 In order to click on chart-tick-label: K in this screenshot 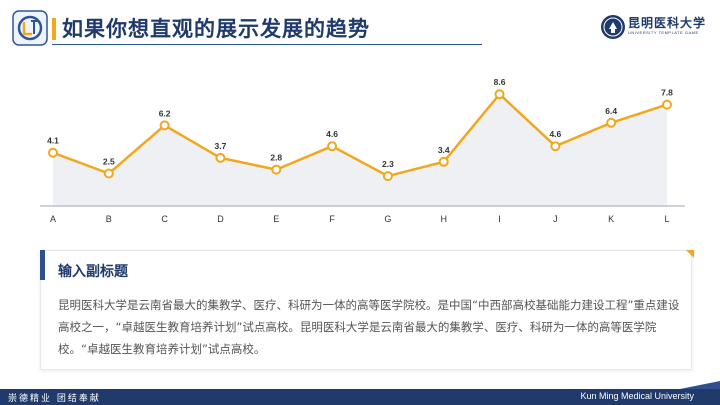, I will do `click(611, 219)`.